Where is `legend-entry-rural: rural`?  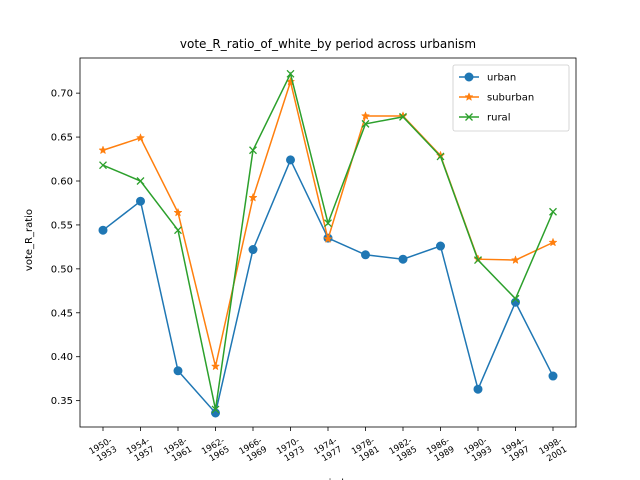
legend-entry-rural: rural is located at coordinates (484, 118).